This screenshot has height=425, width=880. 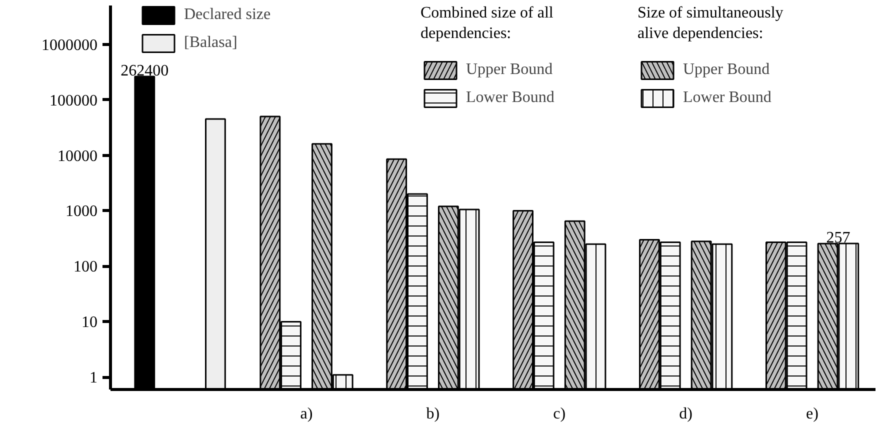 I want to click on annotation: Combined size of all dependencies:, so click(x=487, y=23).